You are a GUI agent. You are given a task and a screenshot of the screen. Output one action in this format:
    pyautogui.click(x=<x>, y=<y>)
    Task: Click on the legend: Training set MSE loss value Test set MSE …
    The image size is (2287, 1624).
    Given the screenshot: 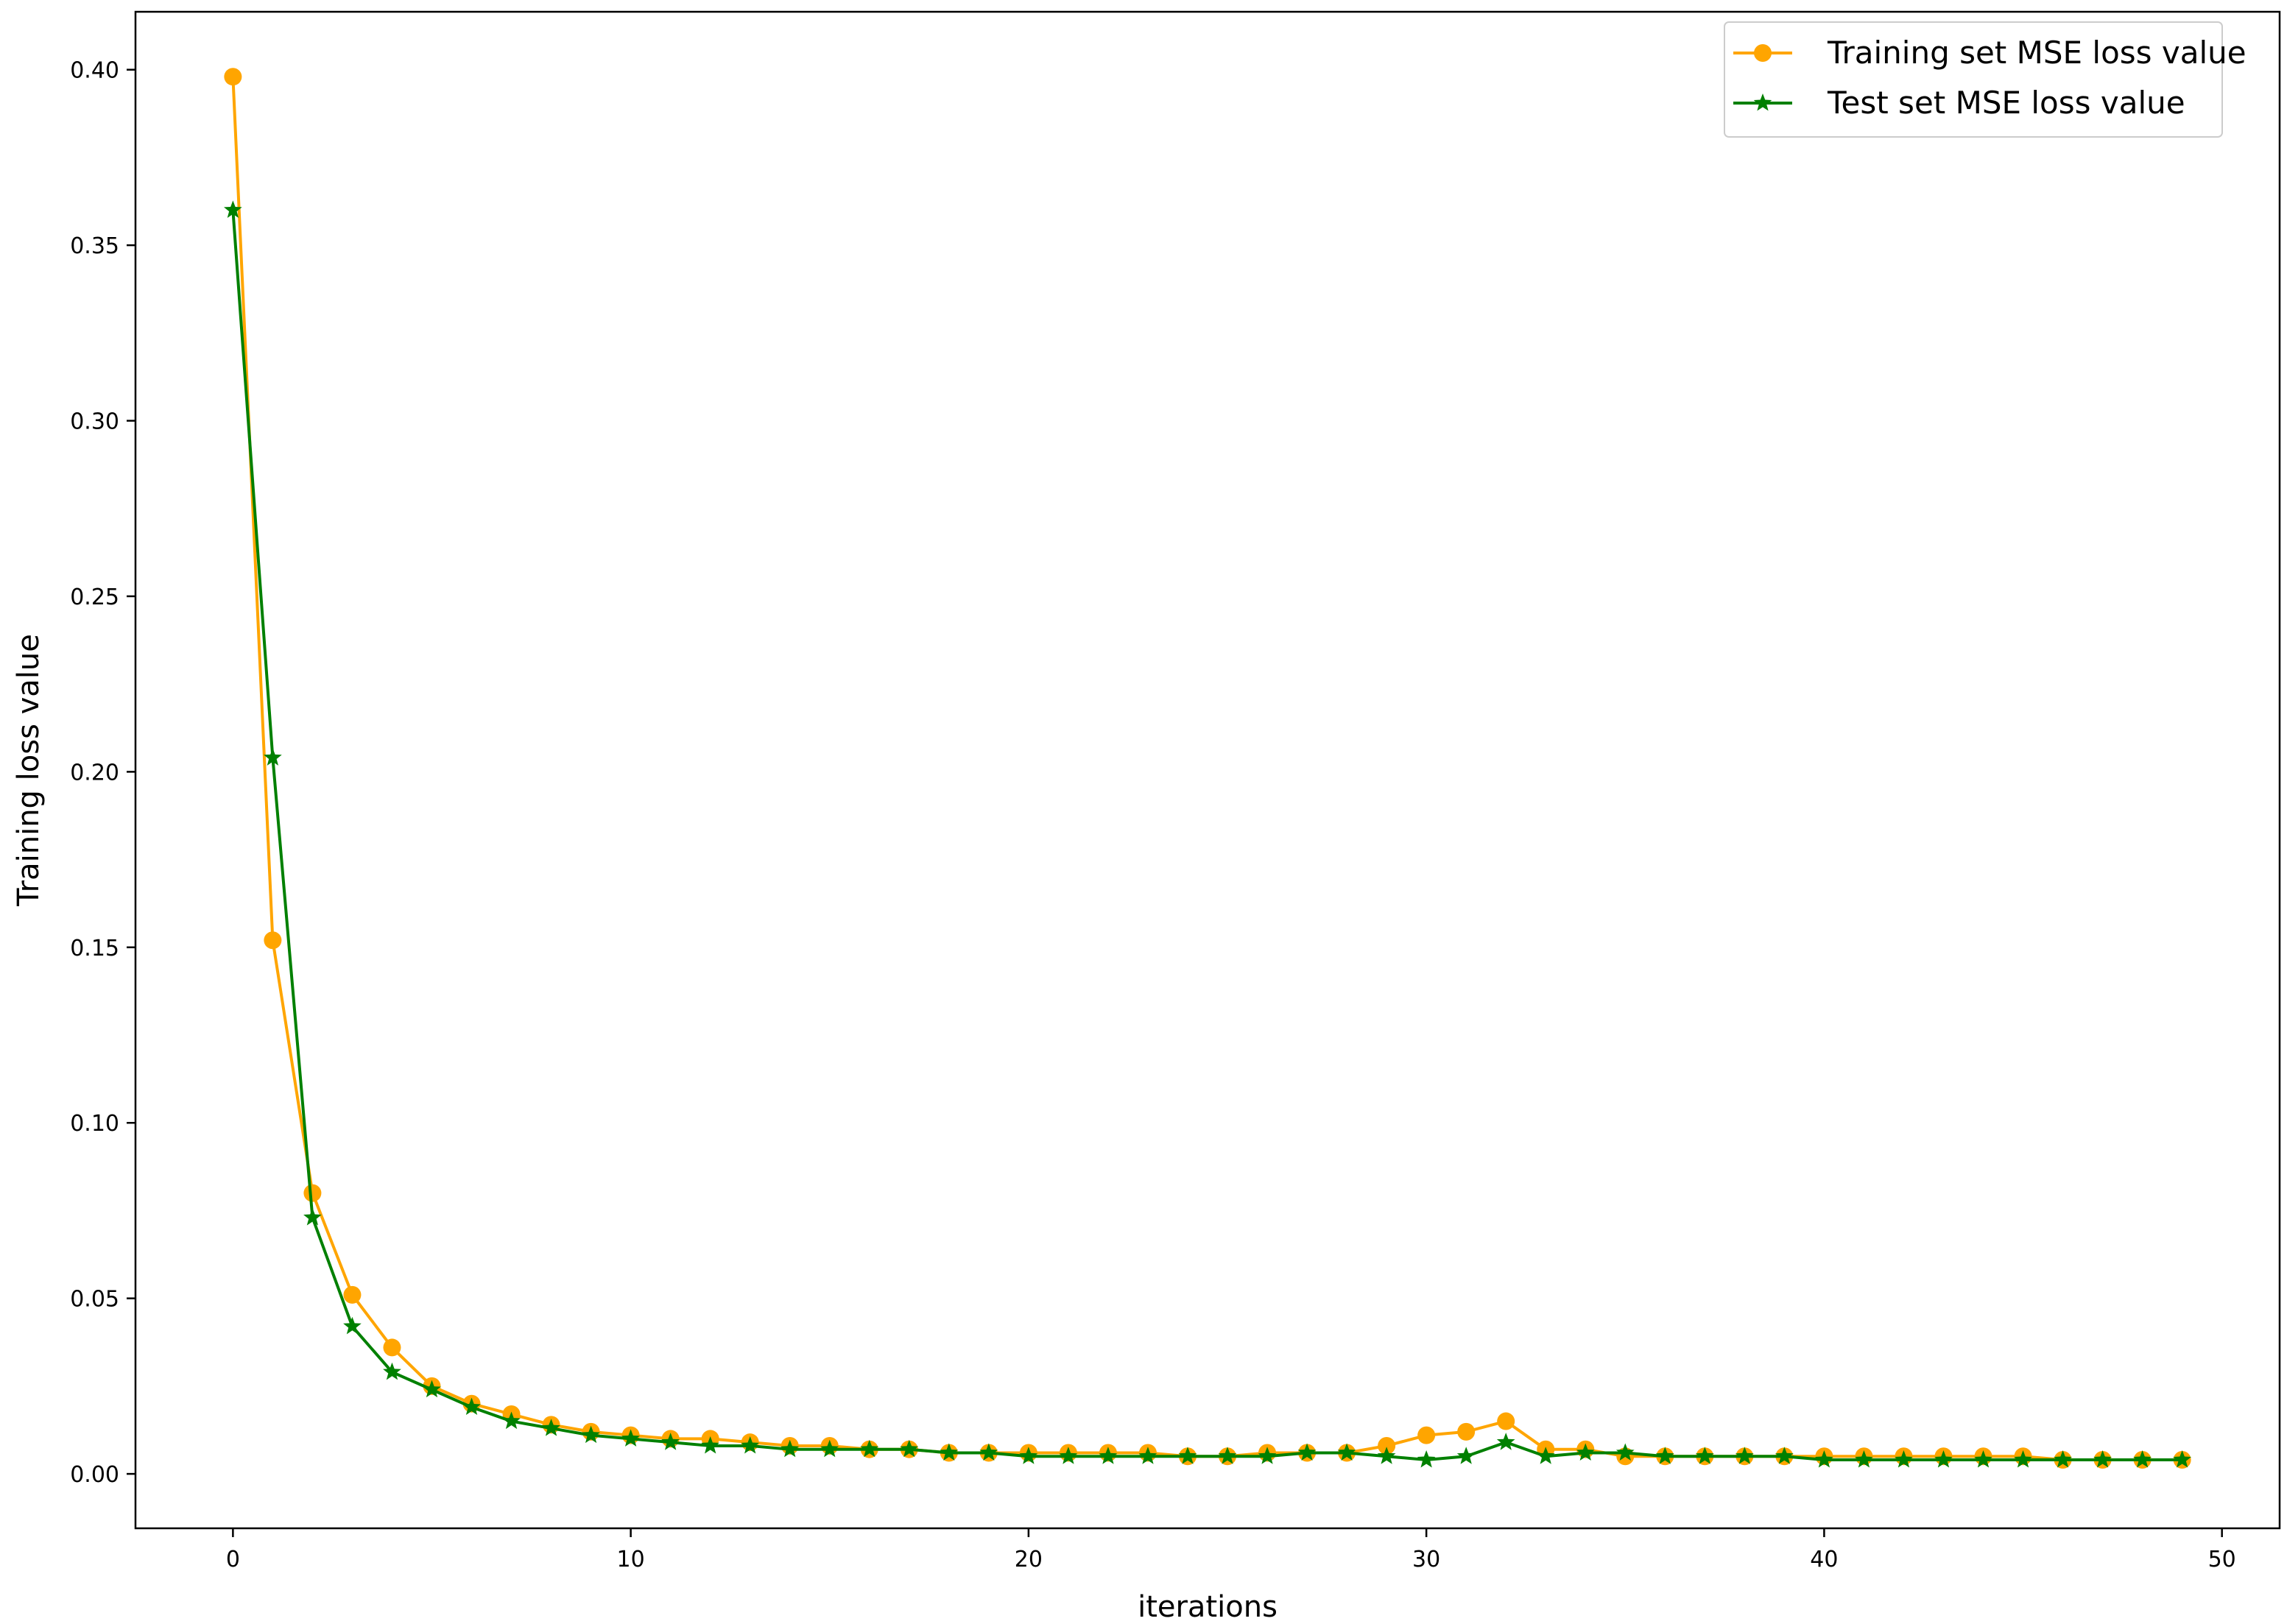 What is the action you would take?
    pyautogui.click(x=1985, y=79)
    